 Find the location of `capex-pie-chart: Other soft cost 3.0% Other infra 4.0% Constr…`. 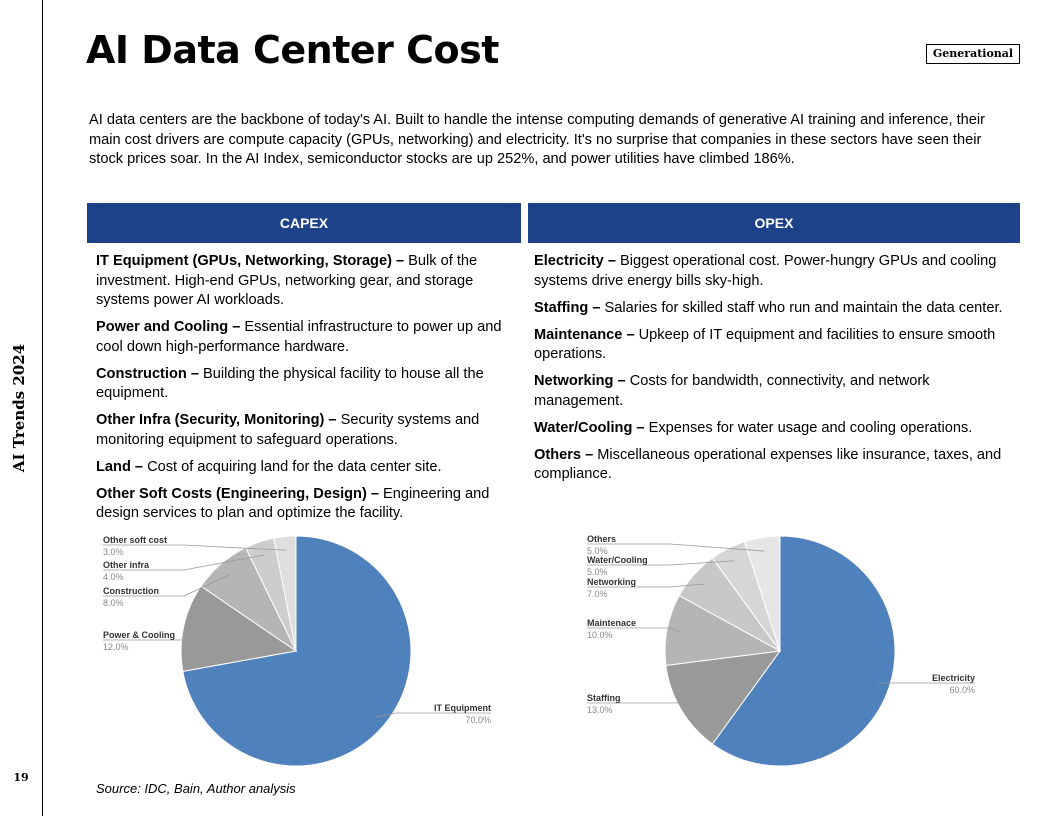

capex-pie-chart: Other soft cost 3.0% Other infra 4.0% Constr… is located at coordinates (297, 651).